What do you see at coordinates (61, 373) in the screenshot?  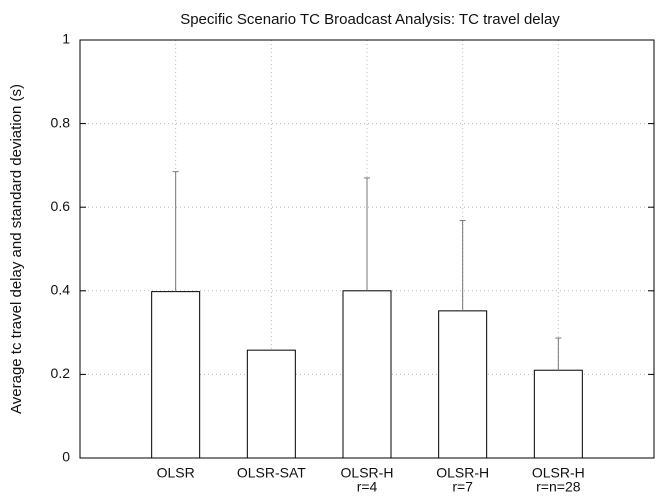 I see `y-tick-label: 0.2` at bounding box center [61, 373].